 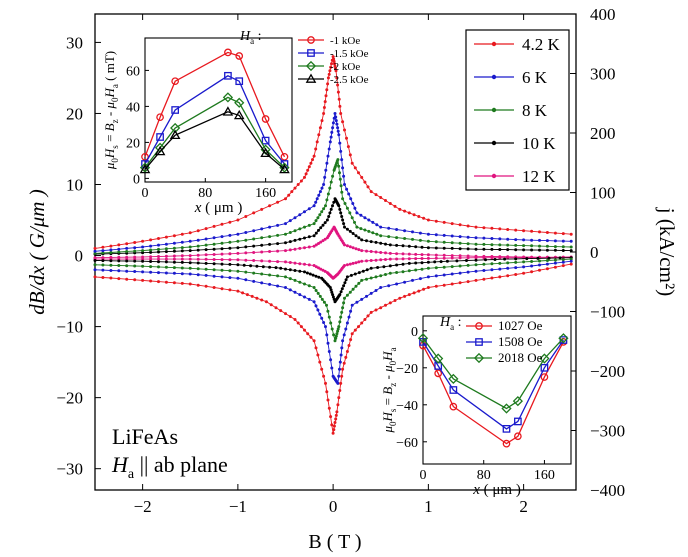 What do you see at coordinates (544, 475) in the screenshot?
I see `inset-x-tick-label: 160` at bounding box center [544, 475].